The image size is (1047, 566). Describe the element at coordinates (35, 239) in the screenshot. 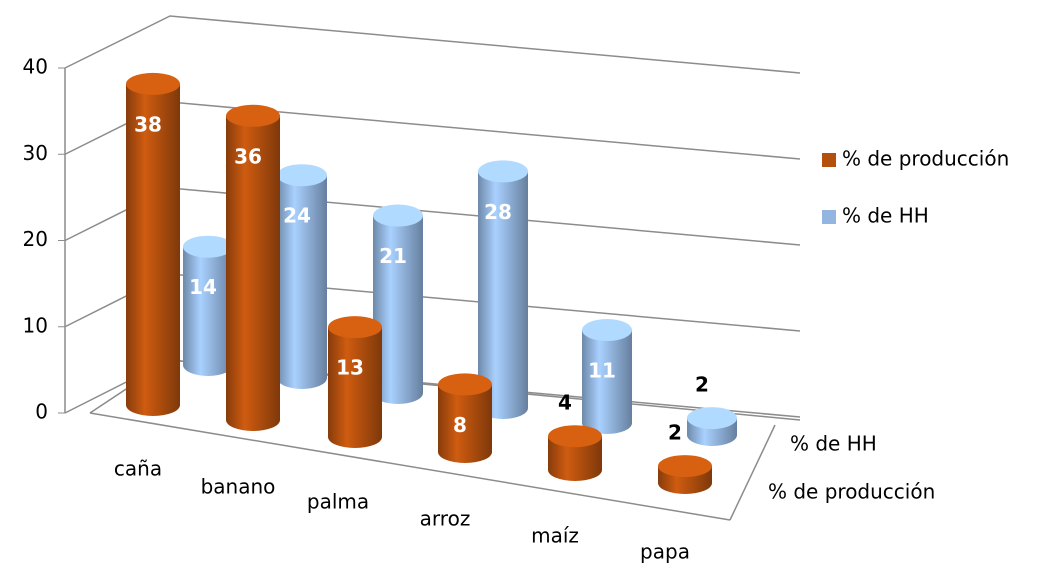

I see `y-tick-label: 20` at that location.